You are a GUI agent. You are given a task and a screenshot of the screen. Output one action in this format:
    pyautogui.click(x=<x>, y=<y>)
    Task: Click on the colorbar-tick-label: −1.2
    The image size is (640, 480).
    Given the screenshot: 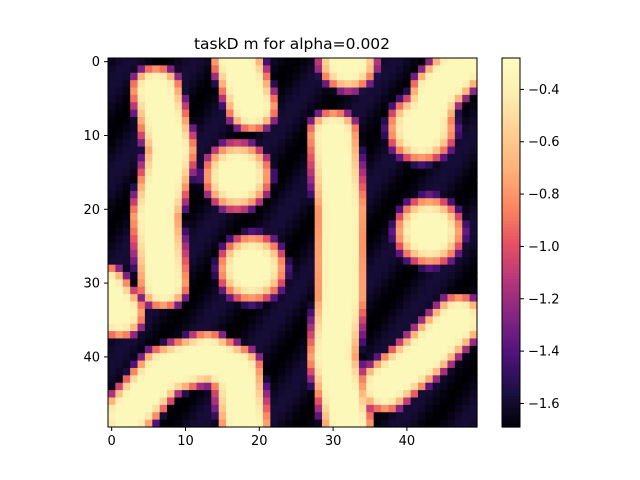 What is the action you would take?
    pyautogui.click(x=544, y=299)
    